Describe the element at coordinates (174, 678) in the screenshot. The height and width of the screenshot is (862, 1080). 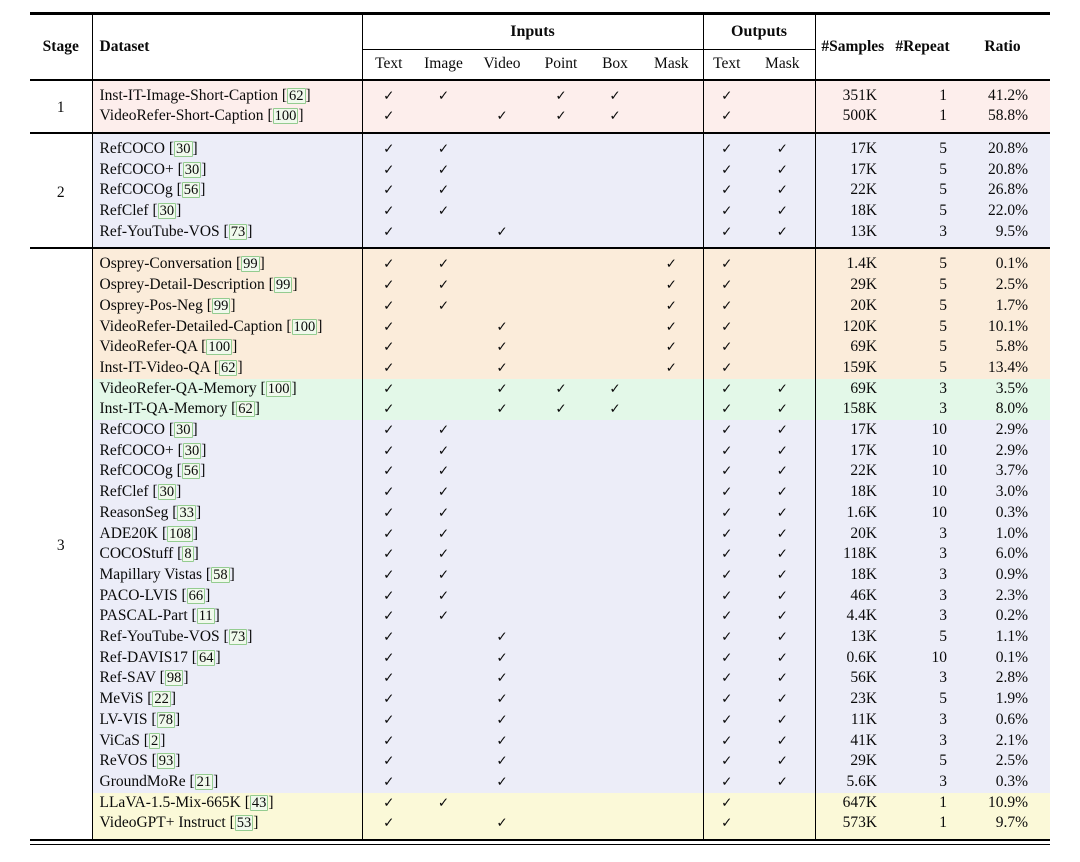
I see `citation-link: 98` at that location.